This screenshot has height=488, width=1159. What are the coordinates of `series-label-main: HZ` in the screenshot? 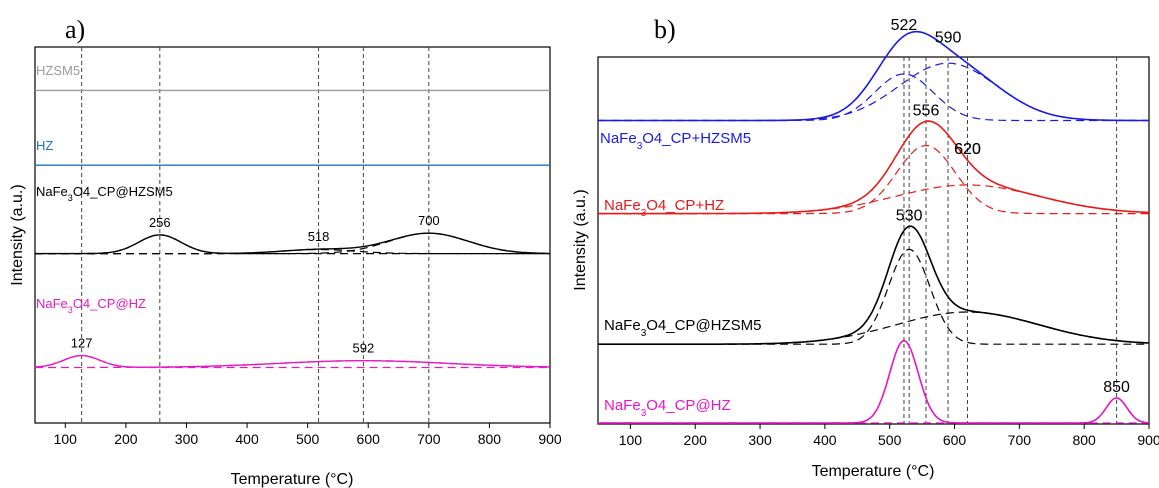 It's located at (44, 145).